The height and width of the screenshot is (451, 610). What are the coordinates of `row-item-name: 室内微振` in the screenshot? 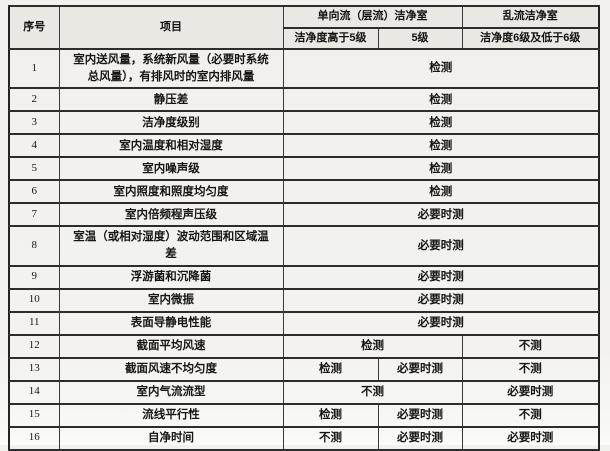 It's located at (171, 300).